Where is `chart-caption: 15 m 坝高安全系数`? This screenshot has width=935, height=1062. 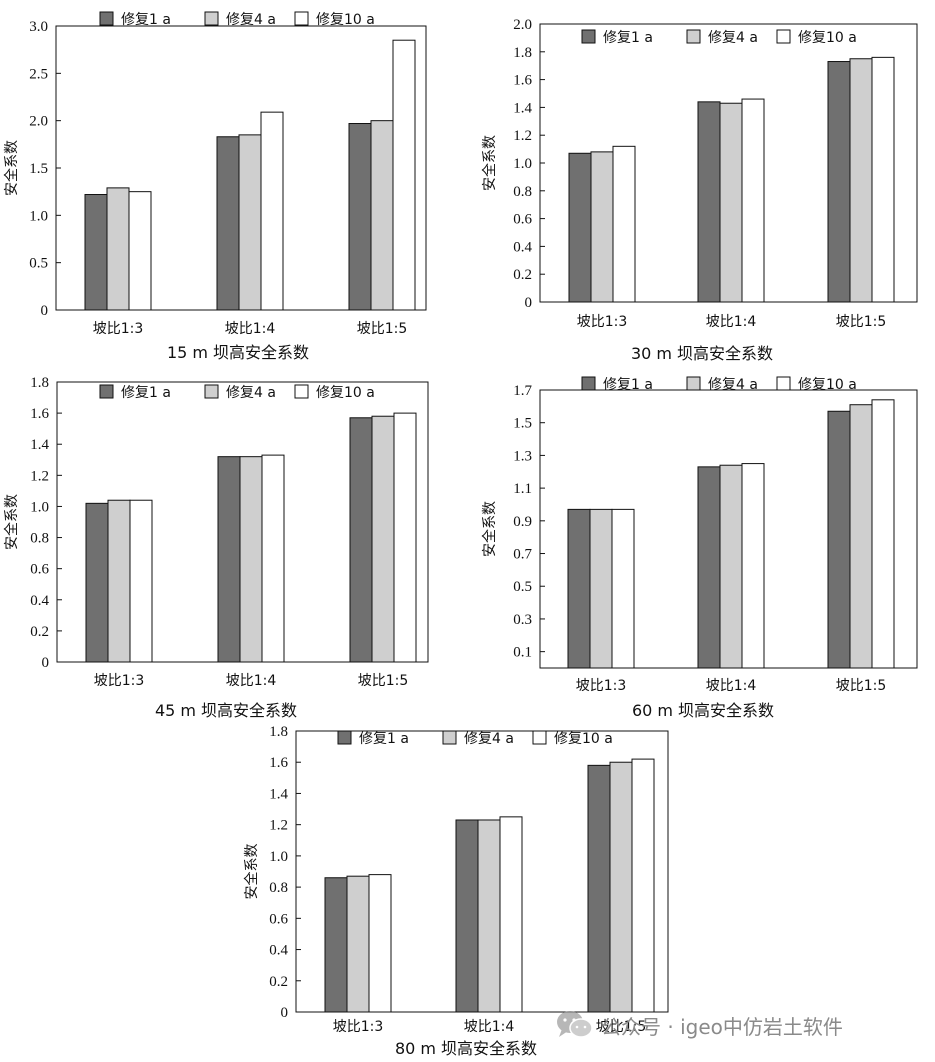
chart-caption: 15 m 坝高安全系数 is located at coordinates (238, 352).